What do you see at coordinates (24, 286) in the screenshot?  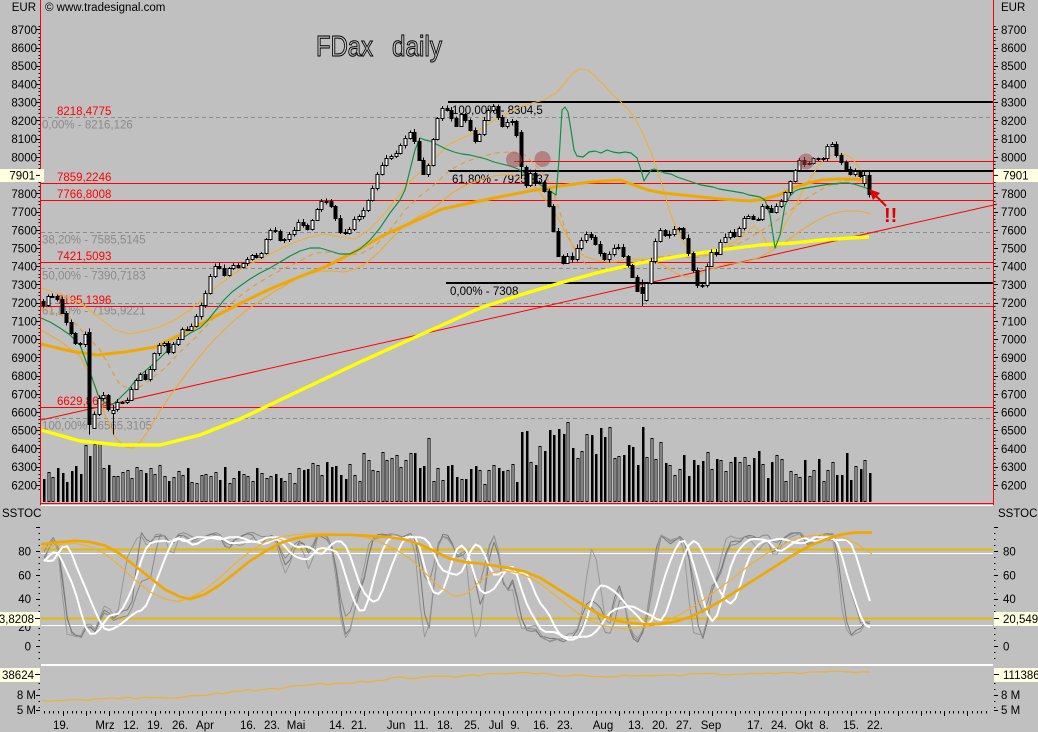 I see `svg-text: 7300` at bounding box center [24, 286].